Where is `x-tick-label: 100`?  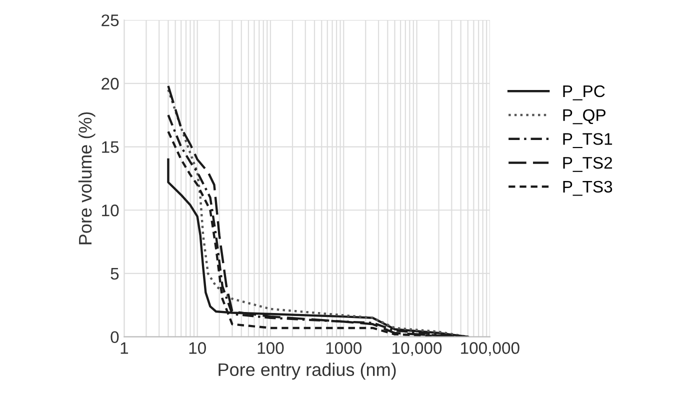 x-tick-label: 100 is located at coordinates (271, 348).